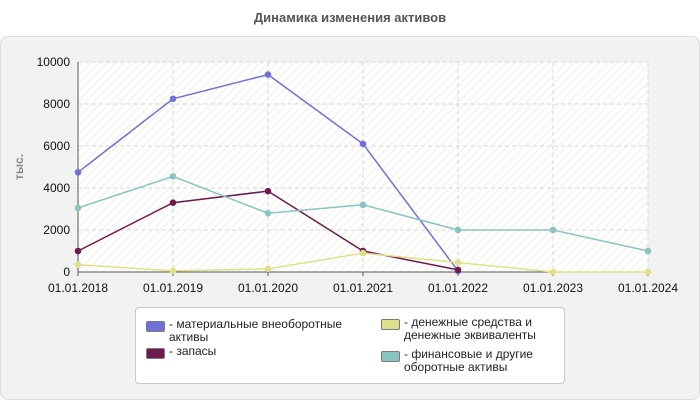 This screenshot has height=400, width=700. I want to click on legend-item: - финансовые и другие оборотные активы, so click(471, 361).